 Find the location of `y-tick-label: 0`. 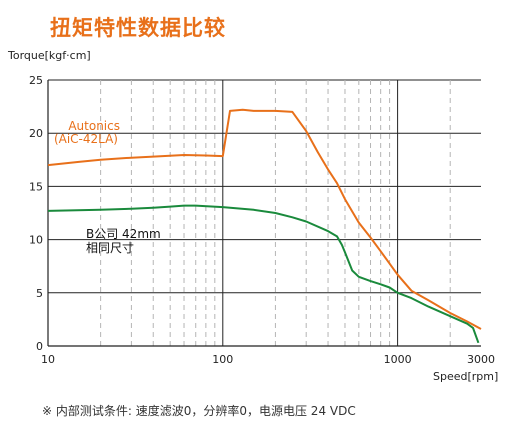

y-tick-label: 0 is located at coordinates (39, 346).